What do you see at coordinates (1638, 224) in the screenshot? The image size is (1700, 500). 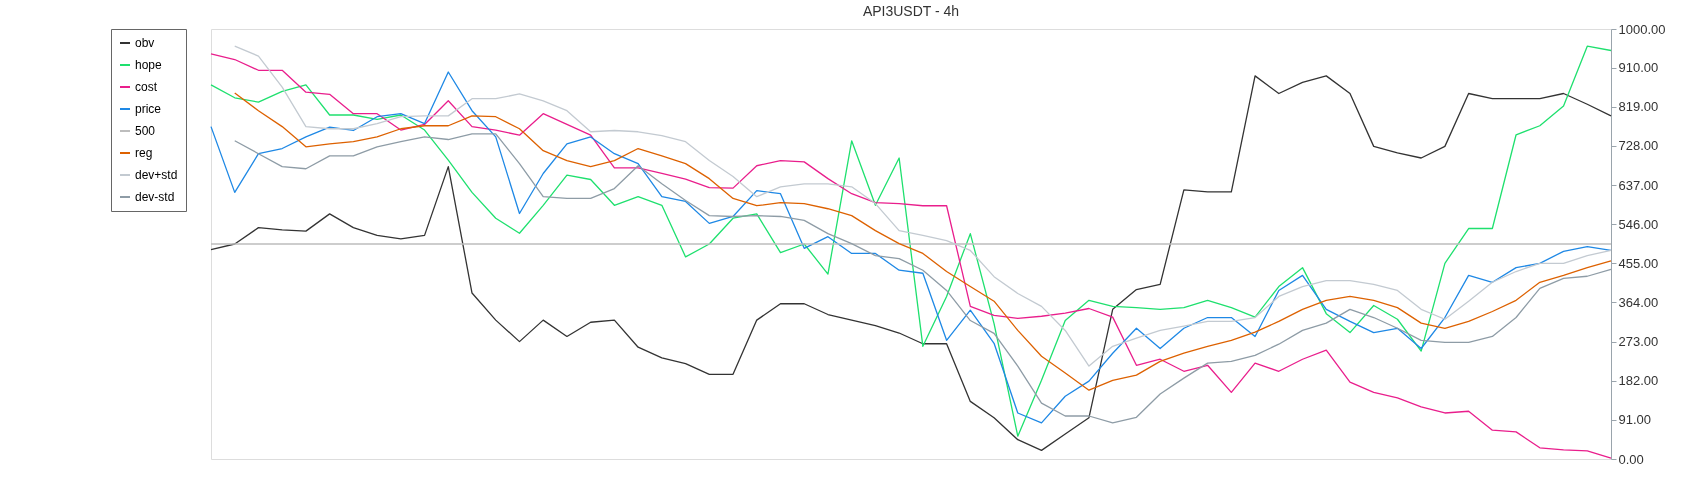 I see `y-tick-label: 546.00` at bounding box center [1638, 224].